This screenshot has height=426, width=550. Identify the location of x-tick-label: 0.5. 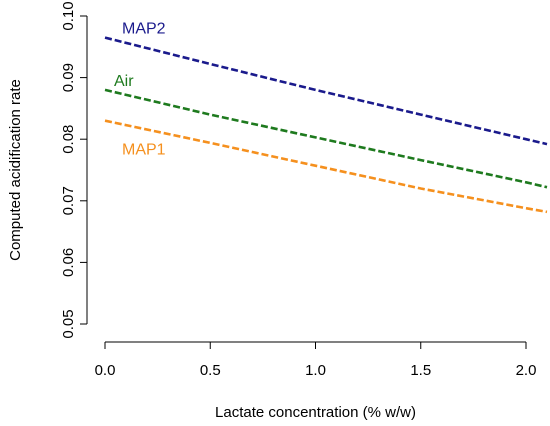
(210, 370).